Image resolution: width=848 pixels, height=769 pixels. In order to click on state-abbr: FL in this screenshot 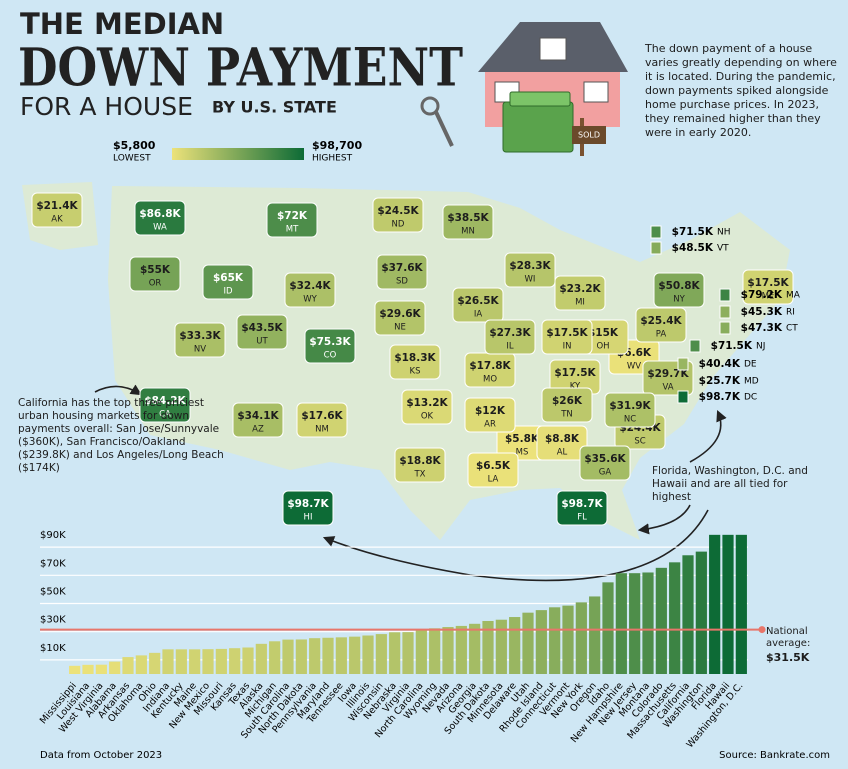, I will do `click(582, 518)`.